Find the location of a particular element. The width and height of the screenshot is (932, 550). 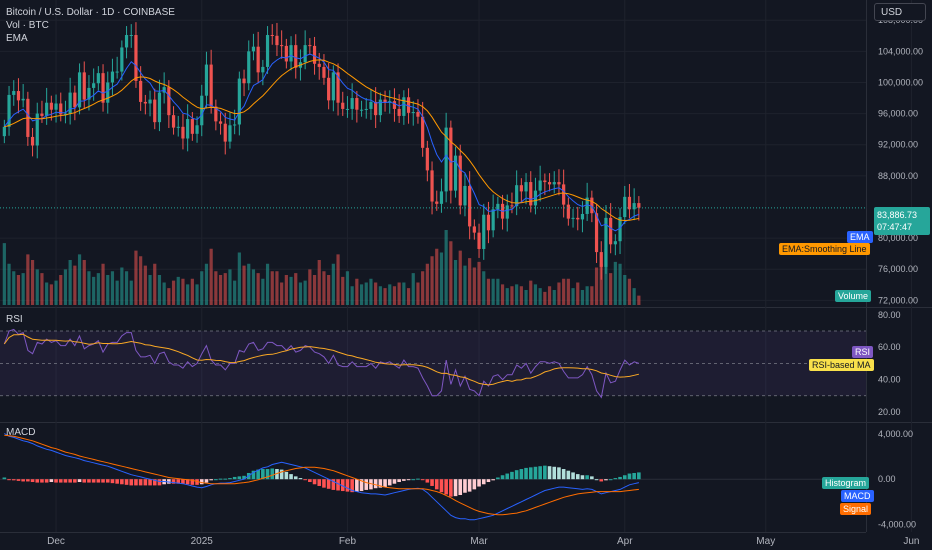

symbol-title: Bitcoin / U.S. Dollar · 1D · COINBASE is located at coordinates (90, 12).